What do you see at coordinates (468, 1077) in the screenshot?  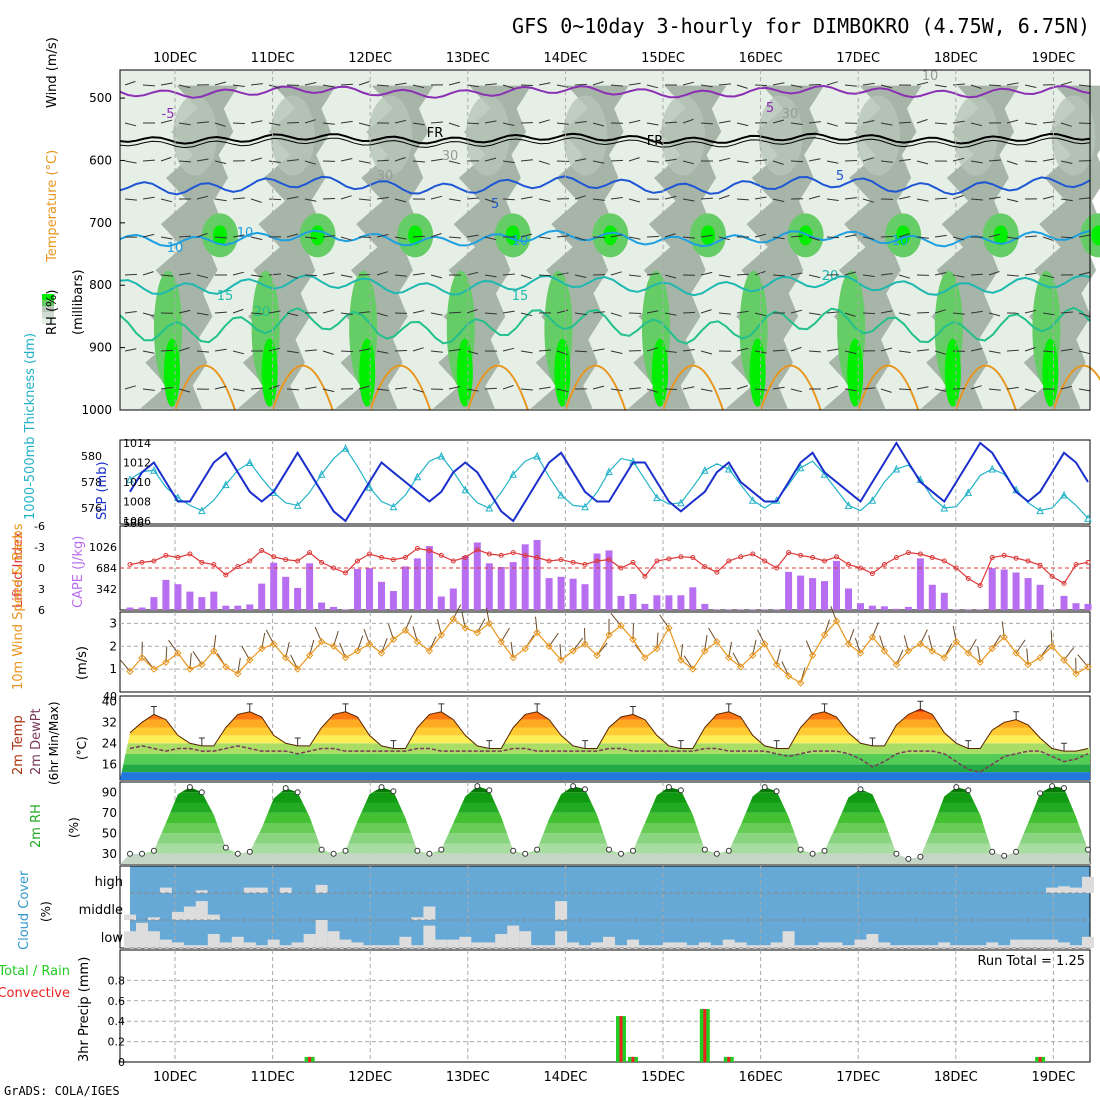 I see `date-label-bottom: 13DEC` at bounding box center [468, 1077].